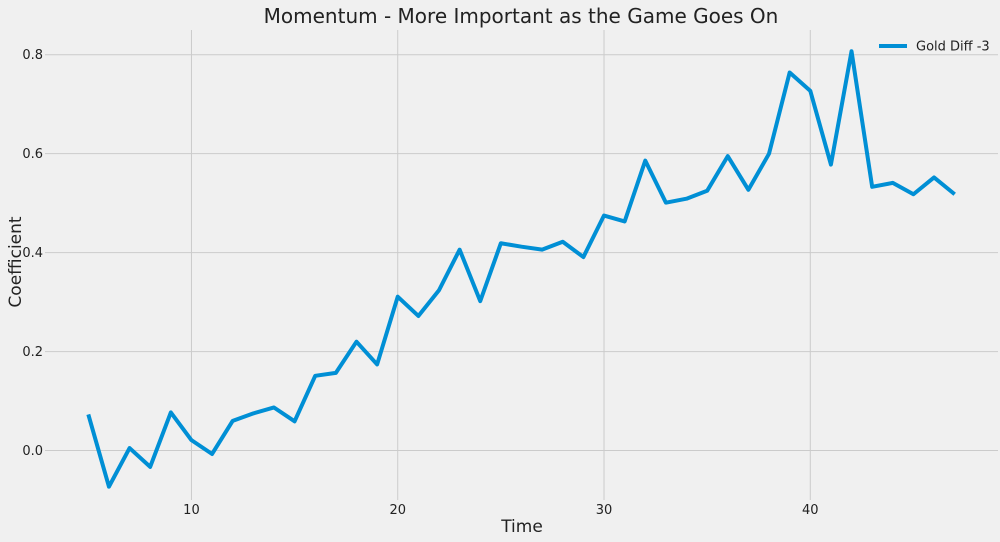  I want to click on x-tick-label: 30, so click(604, 510).